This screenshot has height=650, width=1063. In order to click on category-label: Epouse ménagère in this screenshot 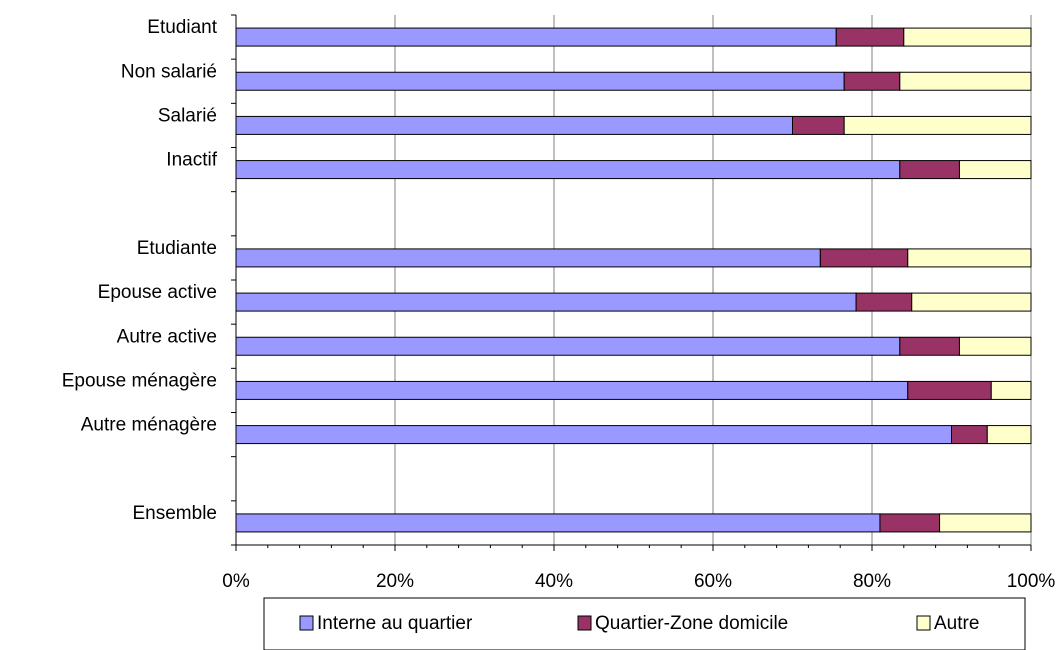, I will do `click(139, 380)`.